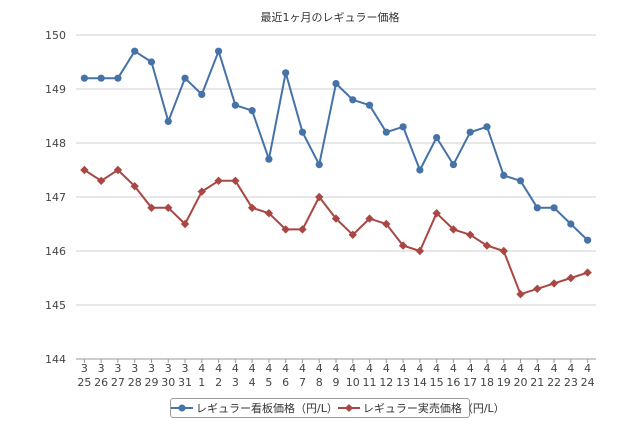  Describe the element at coordinates (55, 305) in the screenshot. I see `y-tick-label: 145` at that location.